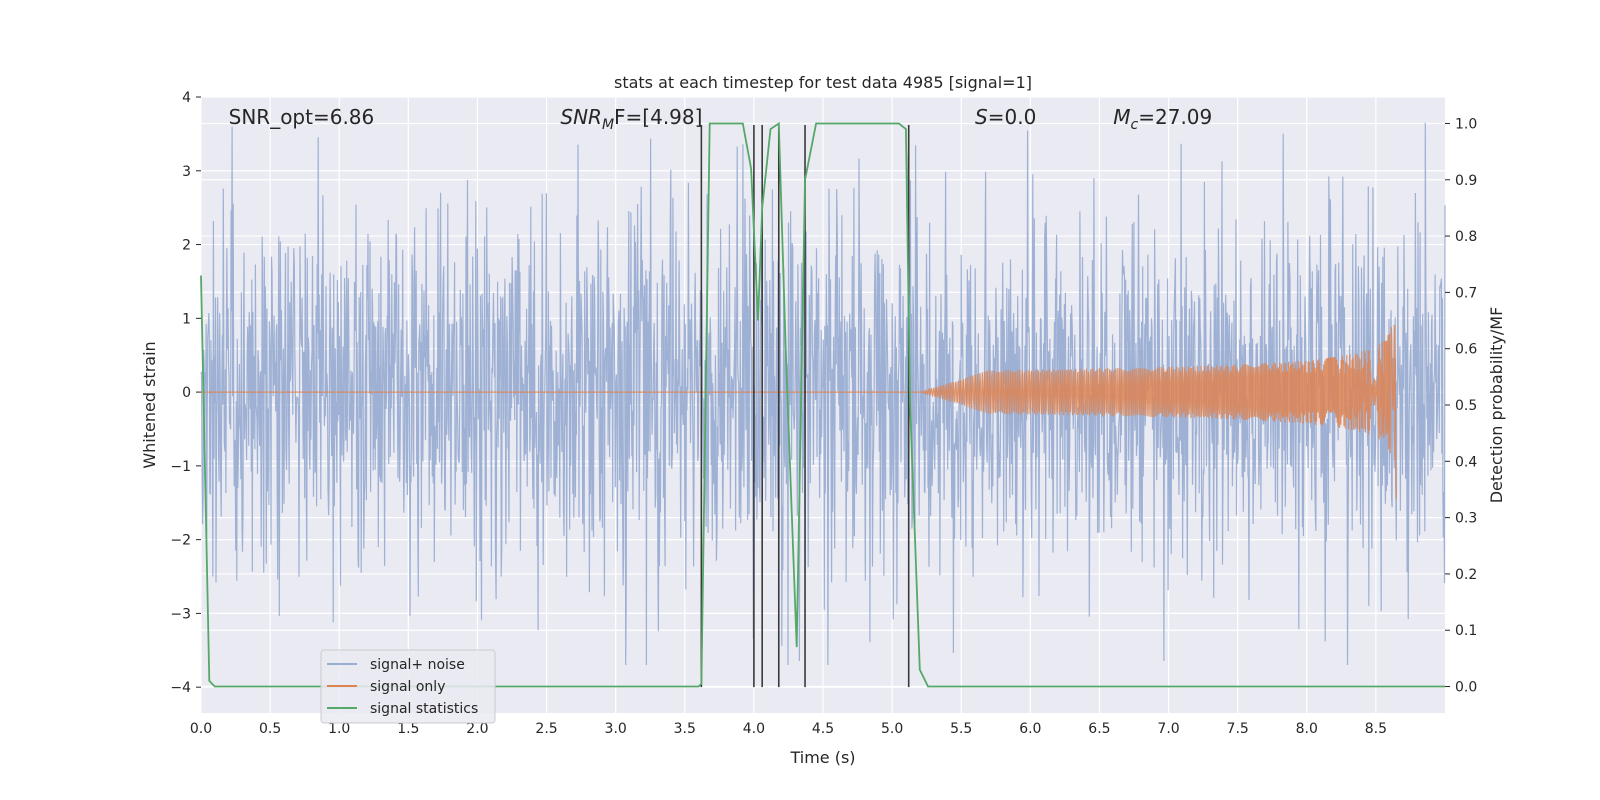 The width and height of the screenshot is (1600, 800). What do you see at coordinates (1030, 729) in the screenshot?
I see `x-tick-label: 6.0` at bounding box center [1030, 729].